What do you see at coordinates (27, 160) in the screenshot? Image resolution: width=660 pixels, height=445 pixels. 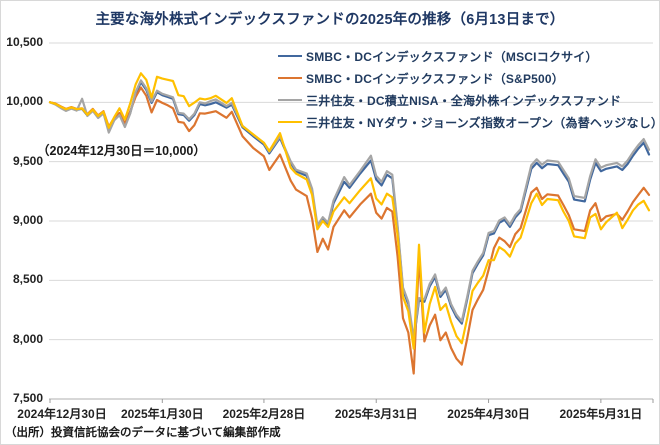 I see `y-tick-label: 9,500` at bounding box center [27, 160].